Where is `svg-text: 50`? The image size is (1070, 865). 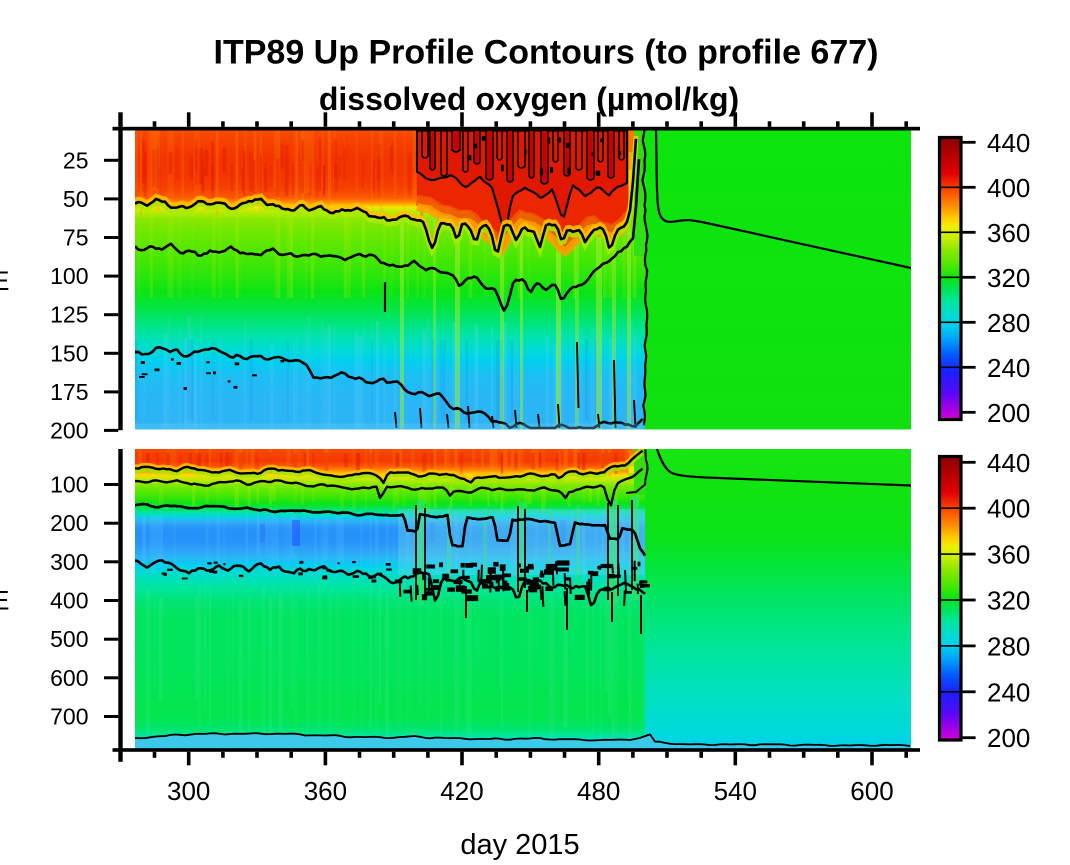
svg-text: 50 is located at coordinates (76, 199).